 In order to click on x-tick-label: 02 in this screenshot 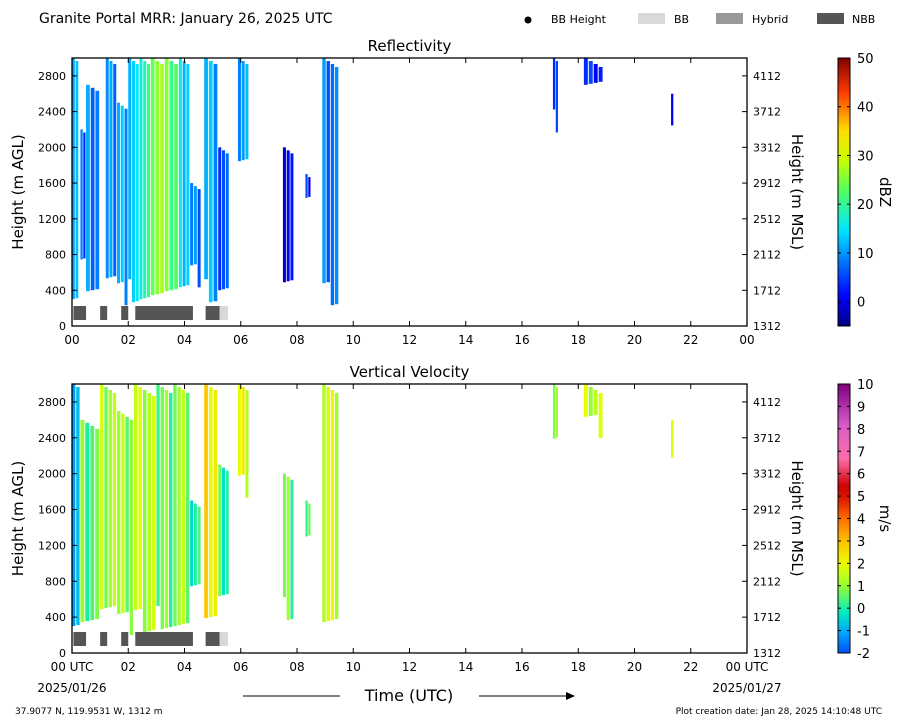, I will do `click(128, 667)`.